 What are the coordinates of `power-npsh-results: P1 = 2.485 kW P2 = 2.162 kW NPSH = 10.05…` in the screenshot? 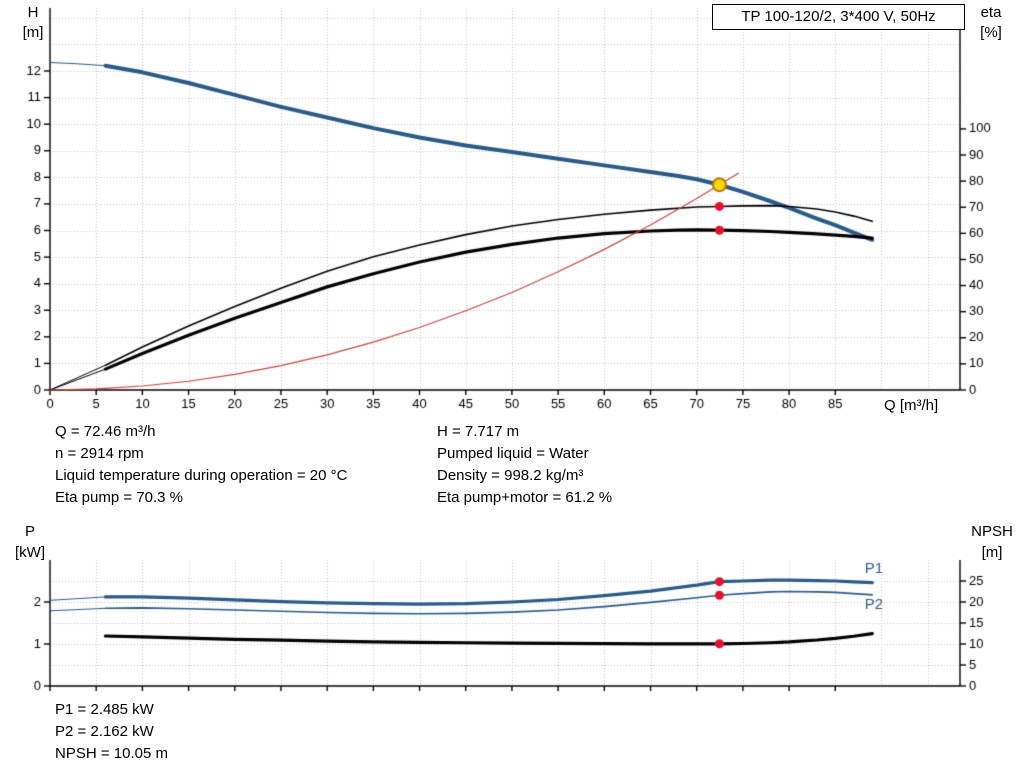 It's located at (111, 732).